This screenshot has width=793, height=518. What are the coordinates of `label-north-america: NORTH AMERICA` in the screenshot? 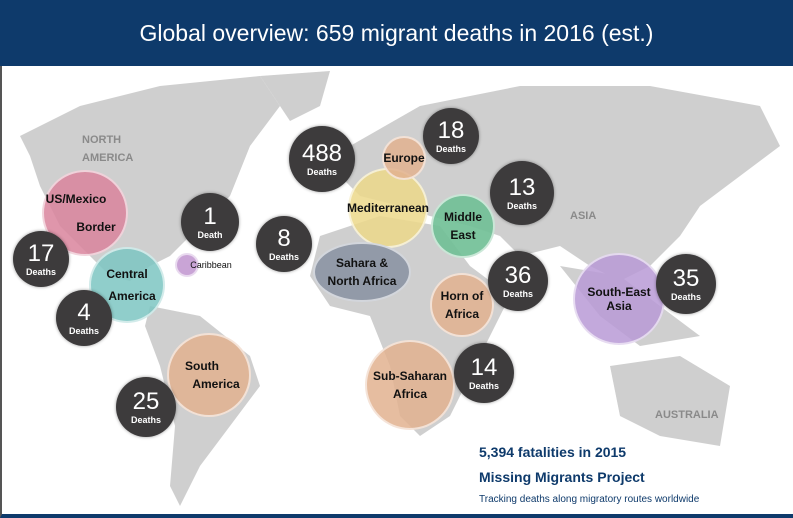 It's located at (108, 149).